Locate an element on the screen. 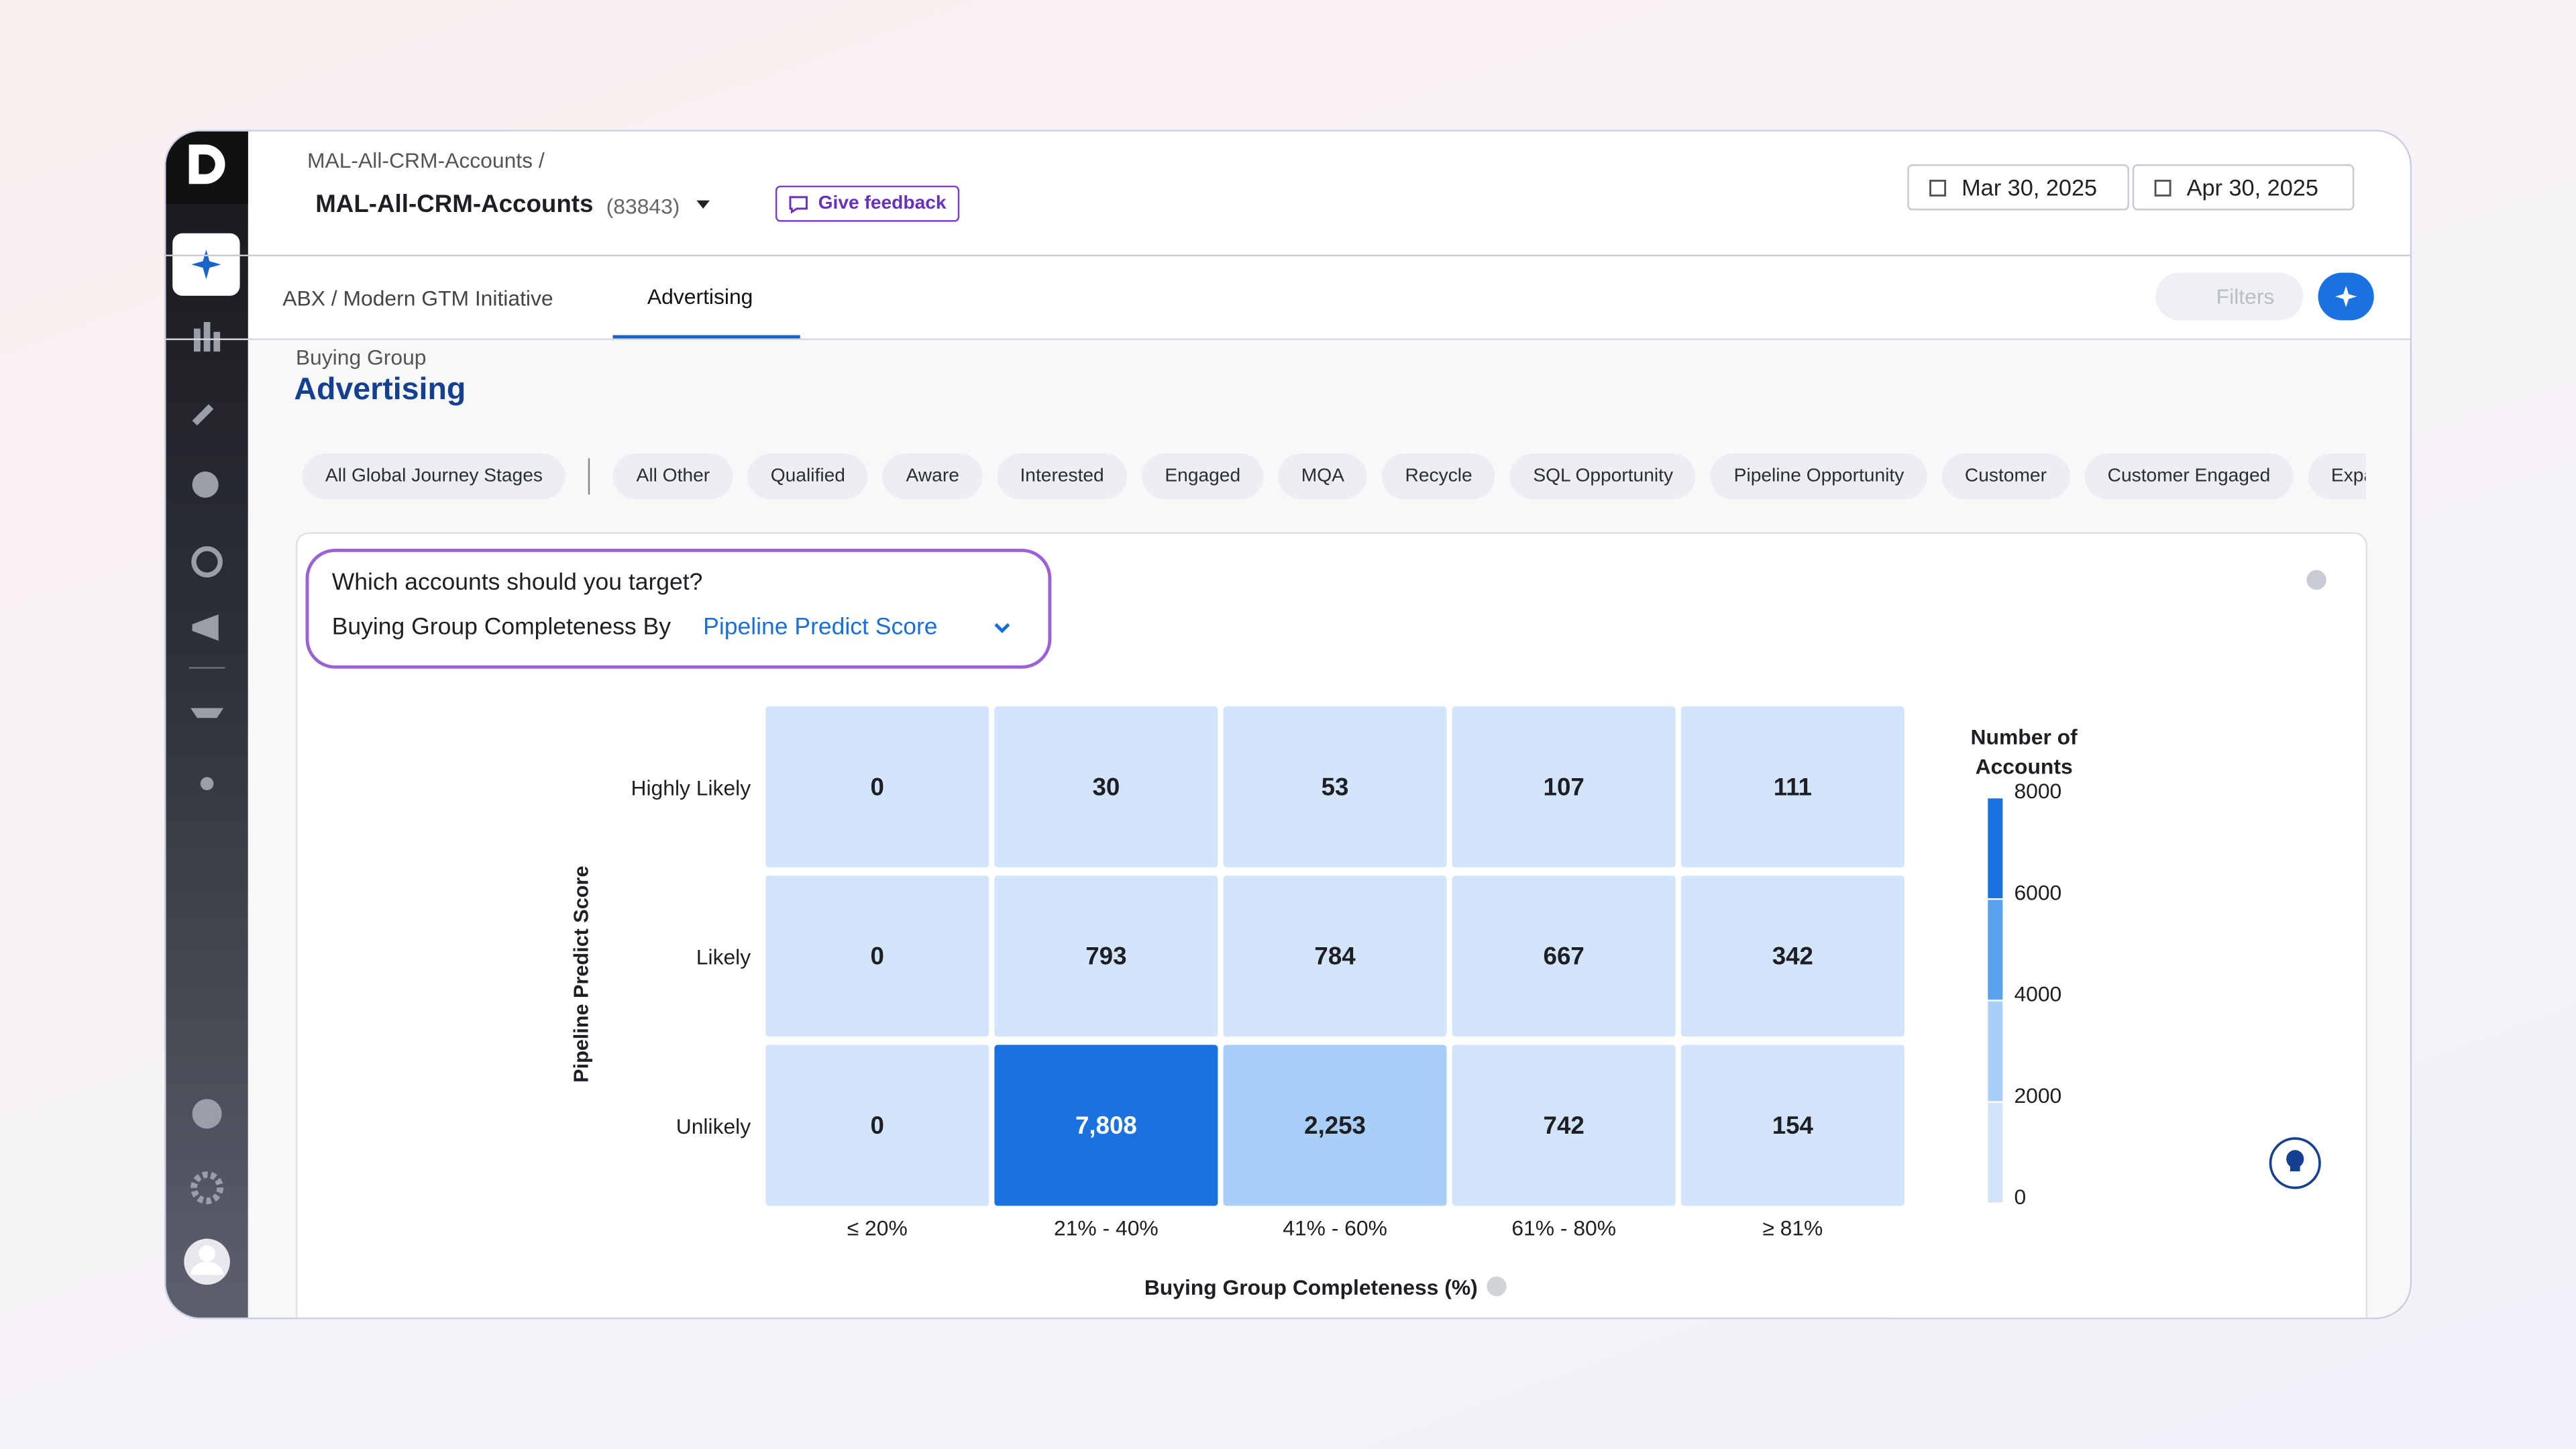 The height and width of the screenshot is (1449, 2576). stage-pill: Expan is located at coordinates (2337, 476).